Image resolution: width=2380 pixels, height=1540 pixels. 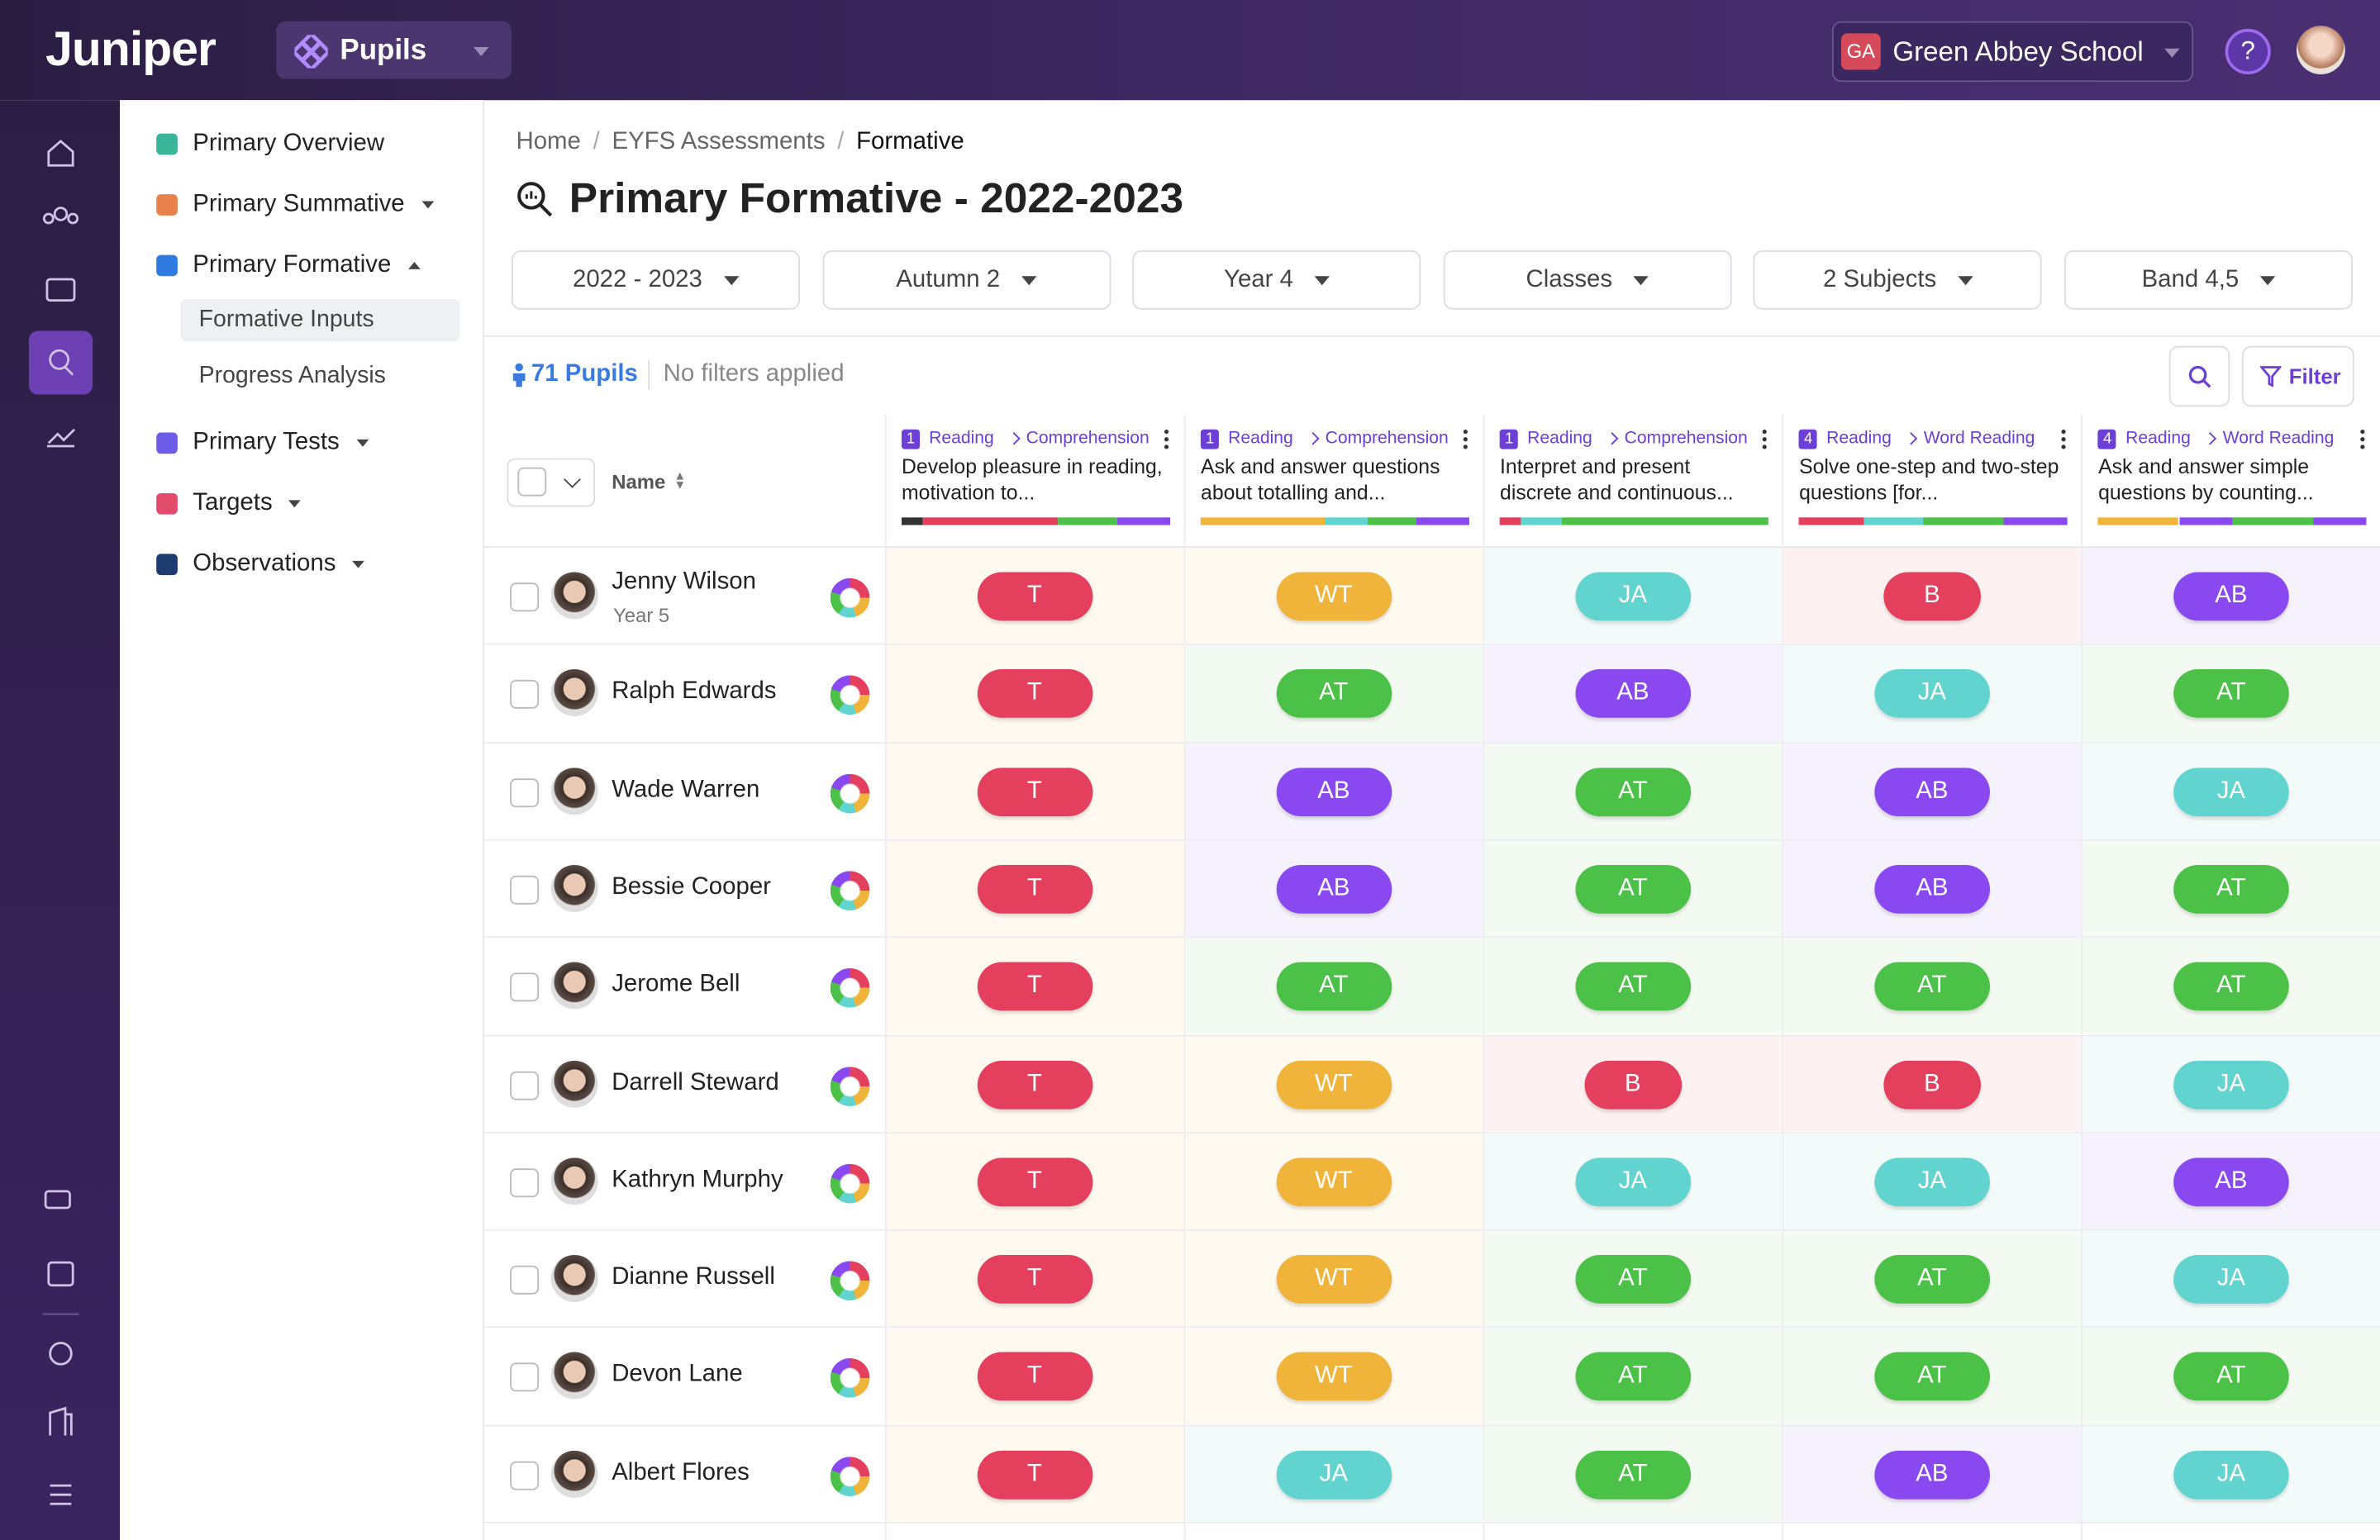 I want to click on crumb: EYFS Assessments, so click(x=719, y=142).